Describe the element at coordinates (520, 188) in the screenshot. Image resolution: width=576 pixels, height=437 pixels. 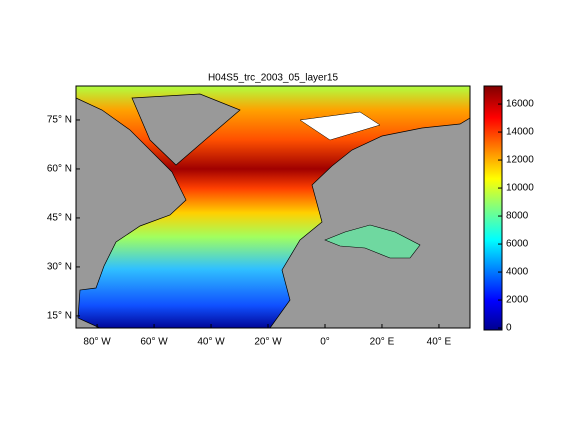
I see `colorbar-tick-label: 10000` at that location.